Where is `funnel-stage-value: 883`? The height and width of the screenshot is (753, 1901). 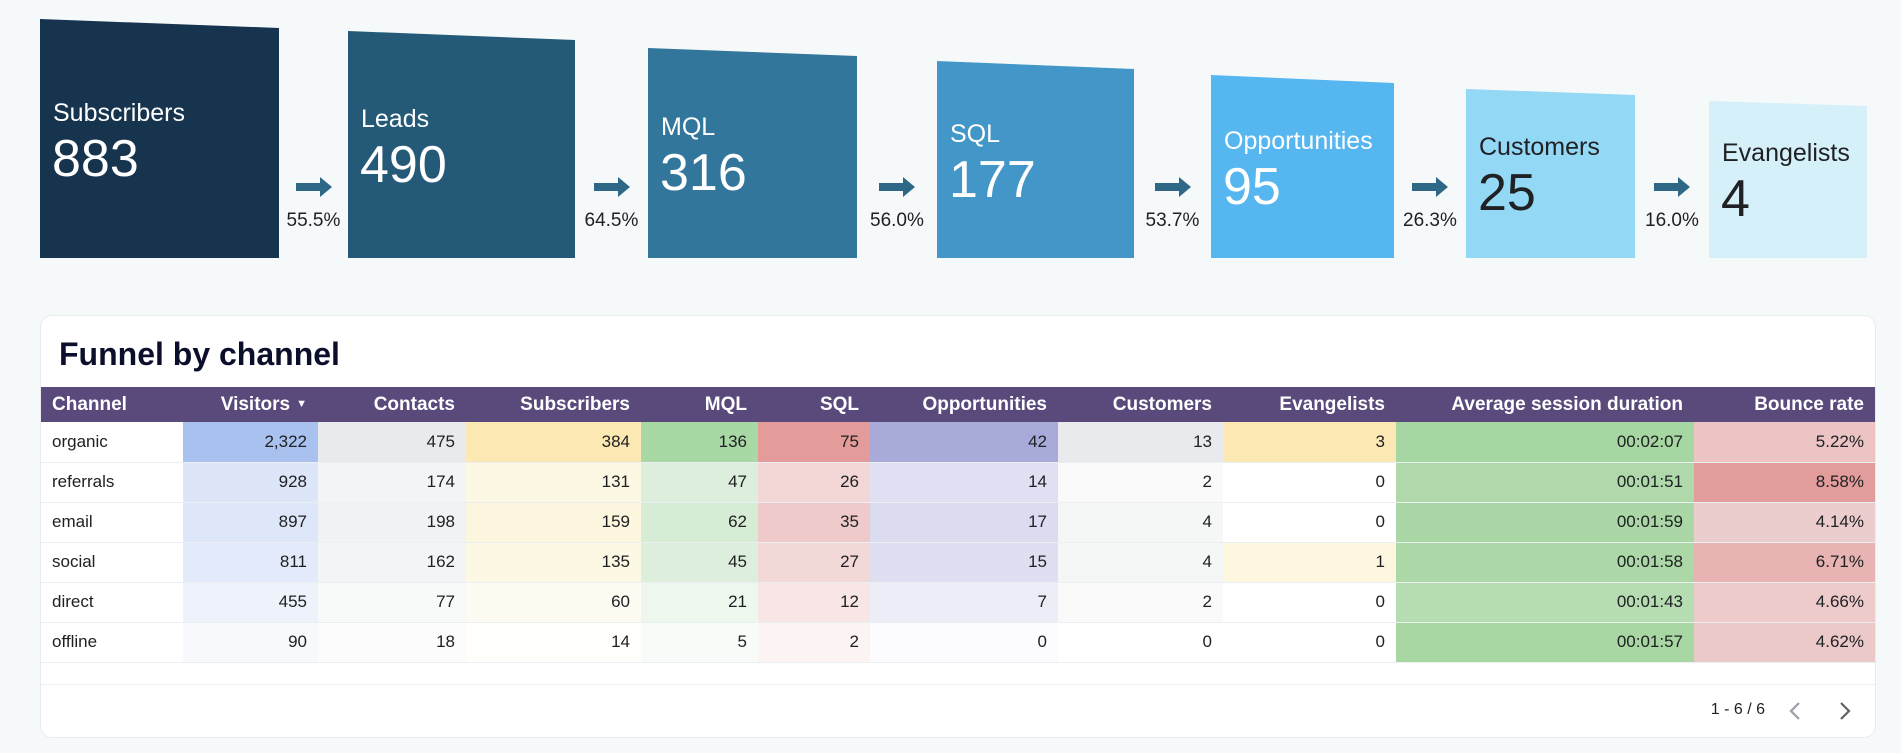 funnel-stage-value: 883 is located at coordinates (95, 158).